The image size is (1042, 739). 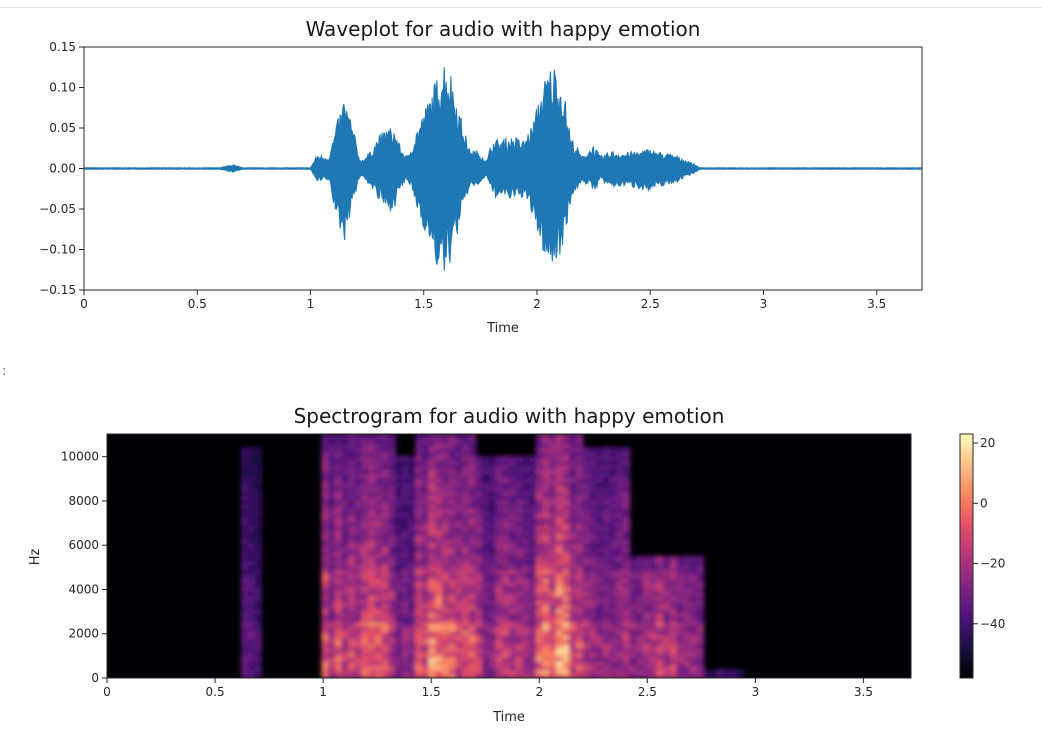 What do you see at coordinates (503, 29) in the screenshot?
I see `waveplot-title: Waveplot for audio with happy emotion` at bounding box center [503, 29].